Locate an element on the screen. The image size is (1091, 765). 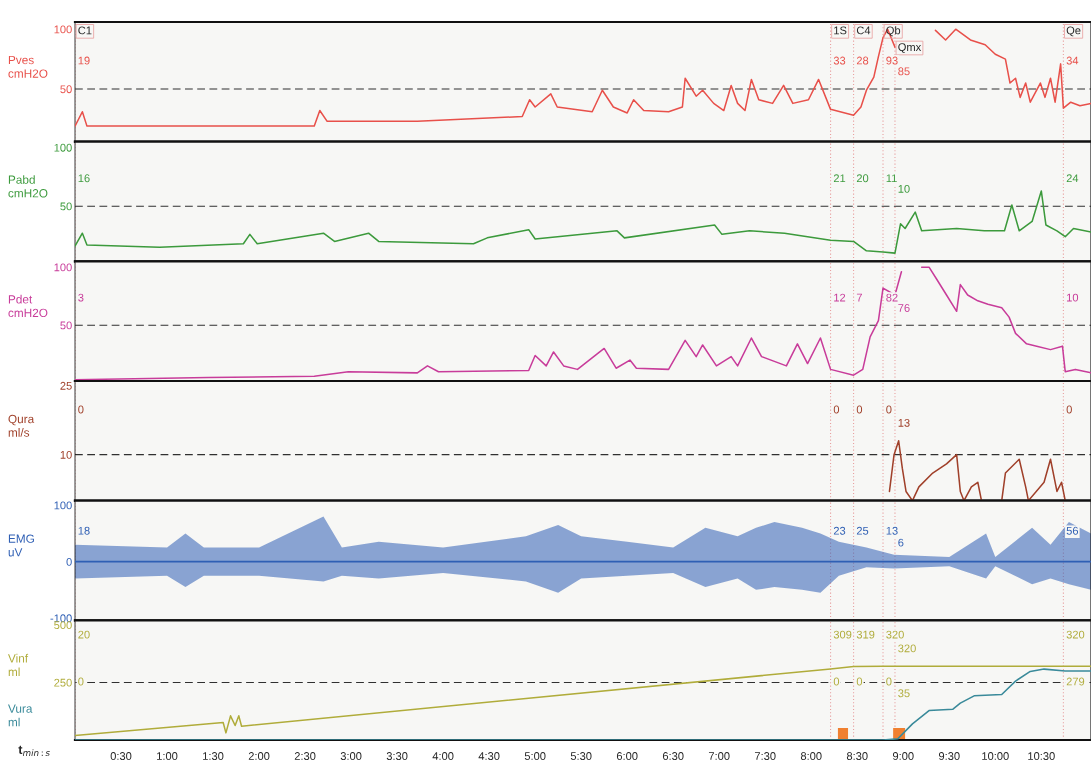
x-tick-label: 1:00 is located at coordinates (167, 756).